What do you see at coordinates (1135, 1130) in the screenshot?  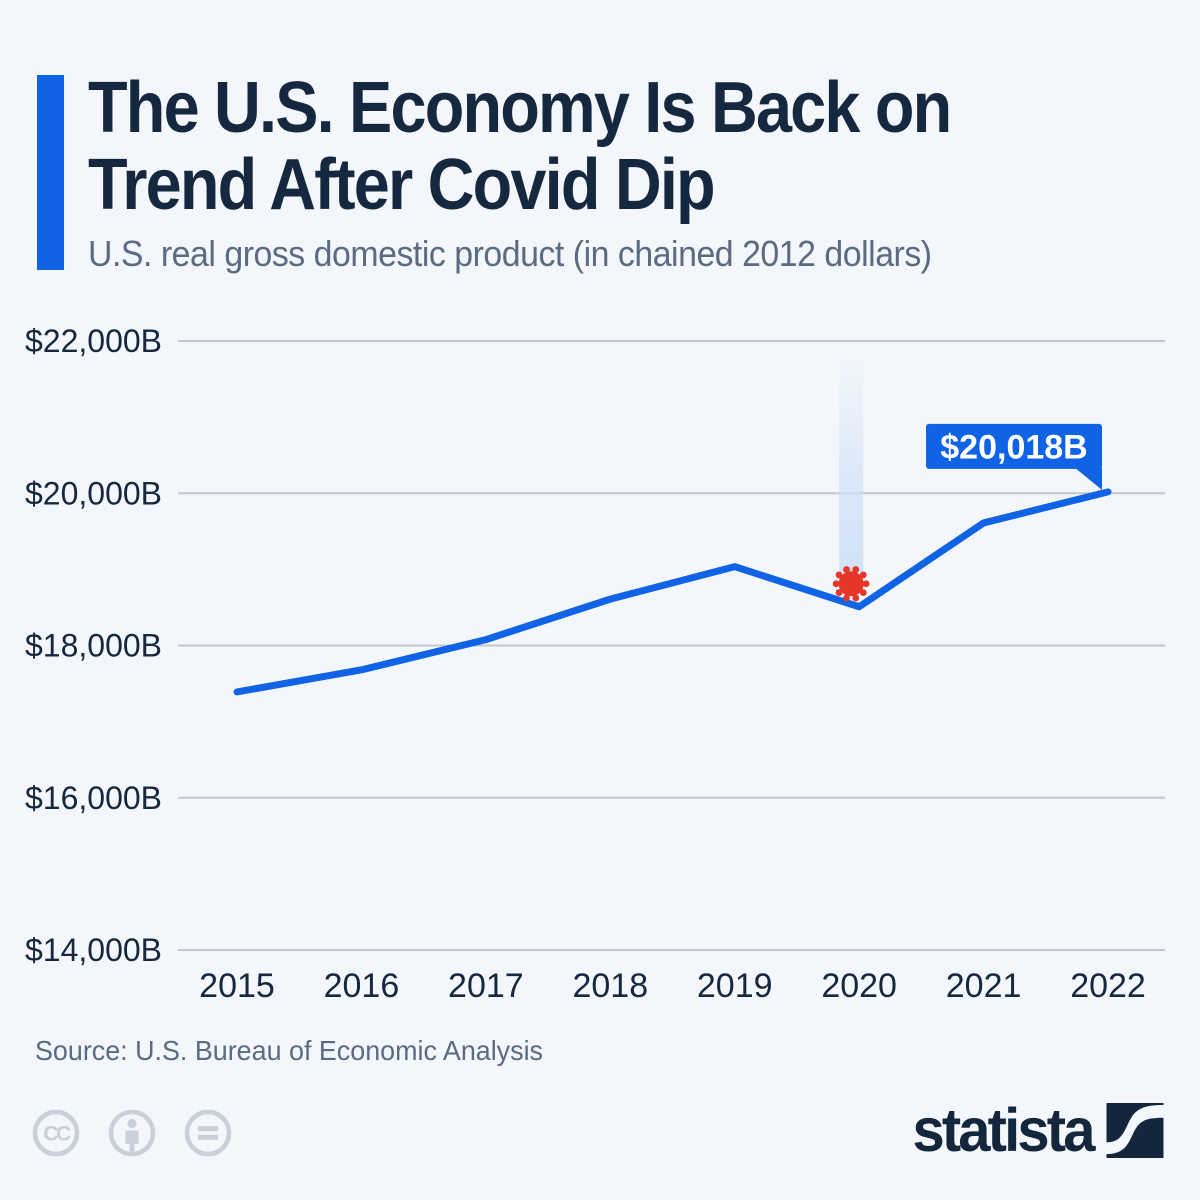 I see `statista-mark-icon` at bounding box center [1135, 1130].